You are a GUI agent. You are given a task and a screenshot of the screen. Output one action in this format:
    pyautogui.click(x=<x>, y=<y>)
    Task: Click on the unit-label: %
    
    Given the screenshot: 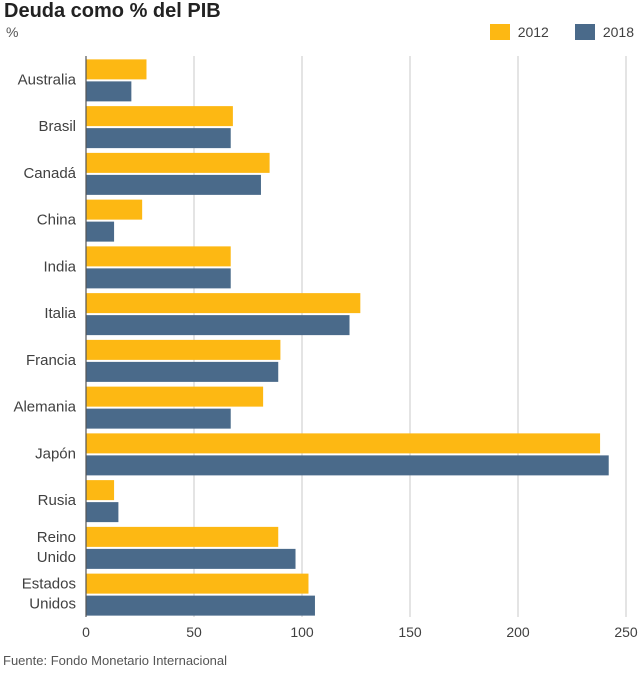 What is the action you would take?
    pyautogui.click(x=12, y=32)
    